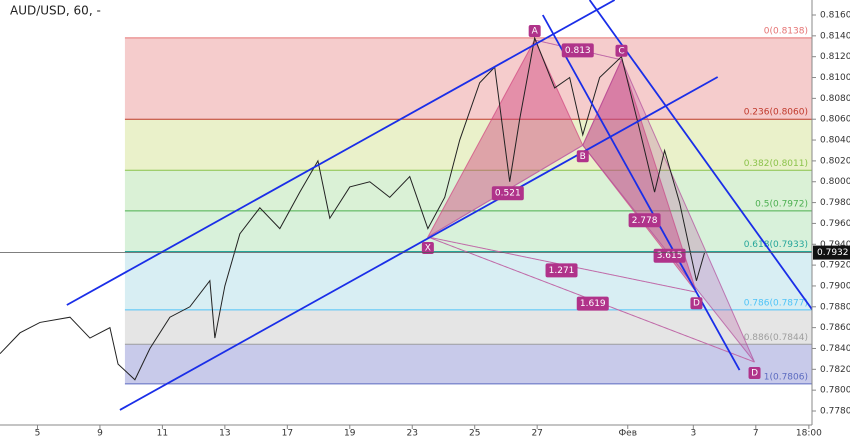 This screenshot has width=850, height=439. What do you see at coordinates (776, 338) in the screenshot?
I see `fib-label: 0.886(0.7844)` at bounding box center [776, 338].